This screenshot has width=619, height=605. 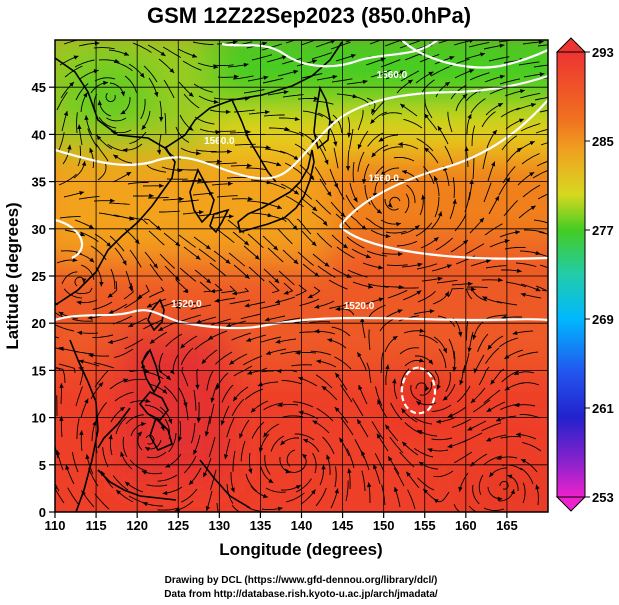 What do you see at coordinates (302, 525) in the screenshot?
I see `x-tick-label: 140` at bounding box center [302, 525].